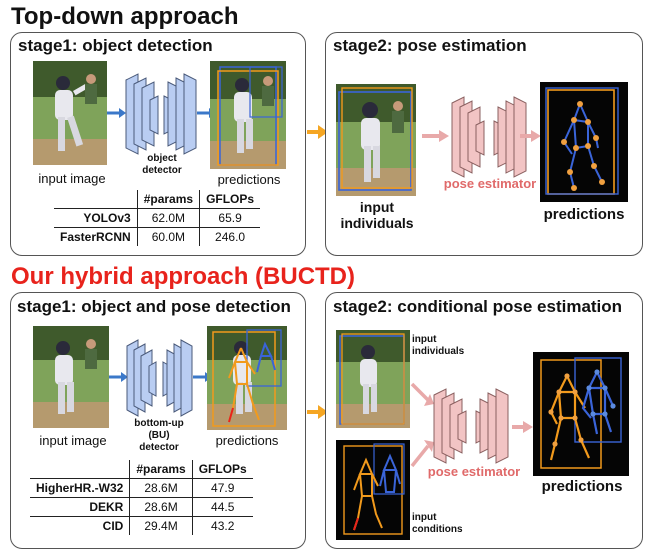 The image size is (653, 559). What do you see at coordinates (490, 183) in the screenshot?
I see `top-down-pose-estimator-label: pose estimator` at bounding box center [490, 183].